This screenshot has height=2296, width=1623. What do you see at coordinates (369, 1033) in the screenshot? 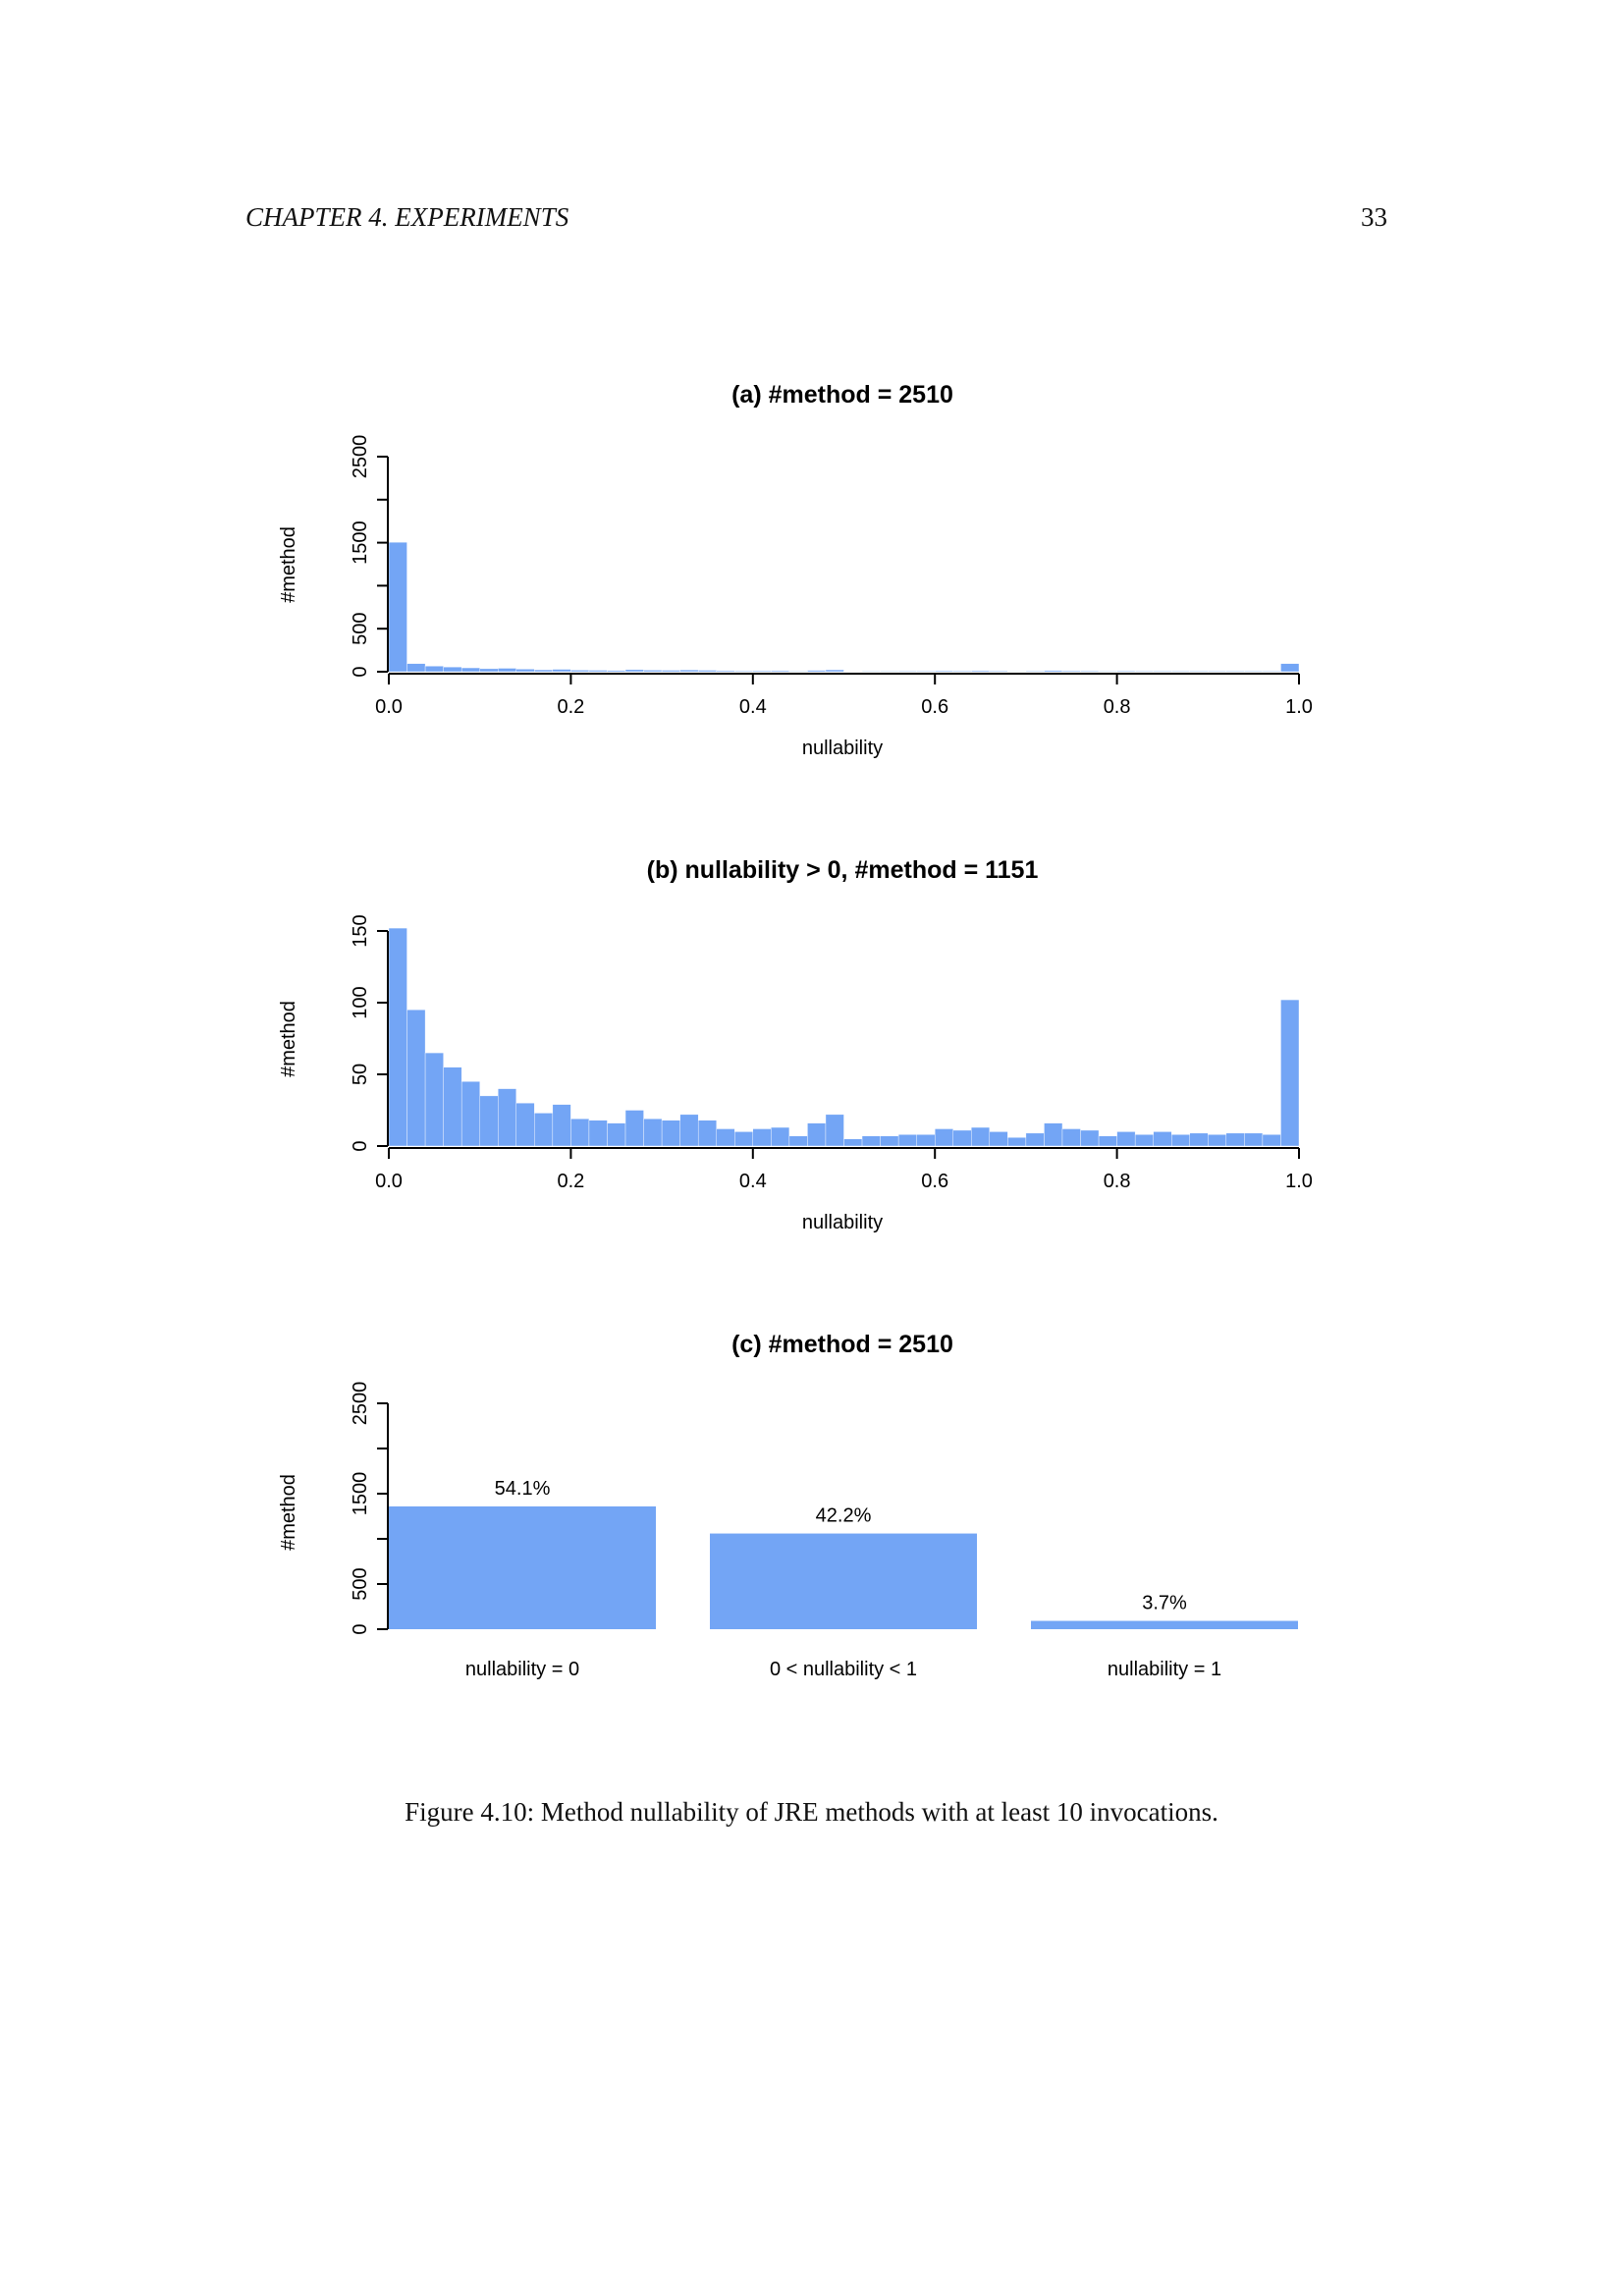
I see `chart-b-y-axis: 0 50 100 150` at bounding box center [369, 1033].